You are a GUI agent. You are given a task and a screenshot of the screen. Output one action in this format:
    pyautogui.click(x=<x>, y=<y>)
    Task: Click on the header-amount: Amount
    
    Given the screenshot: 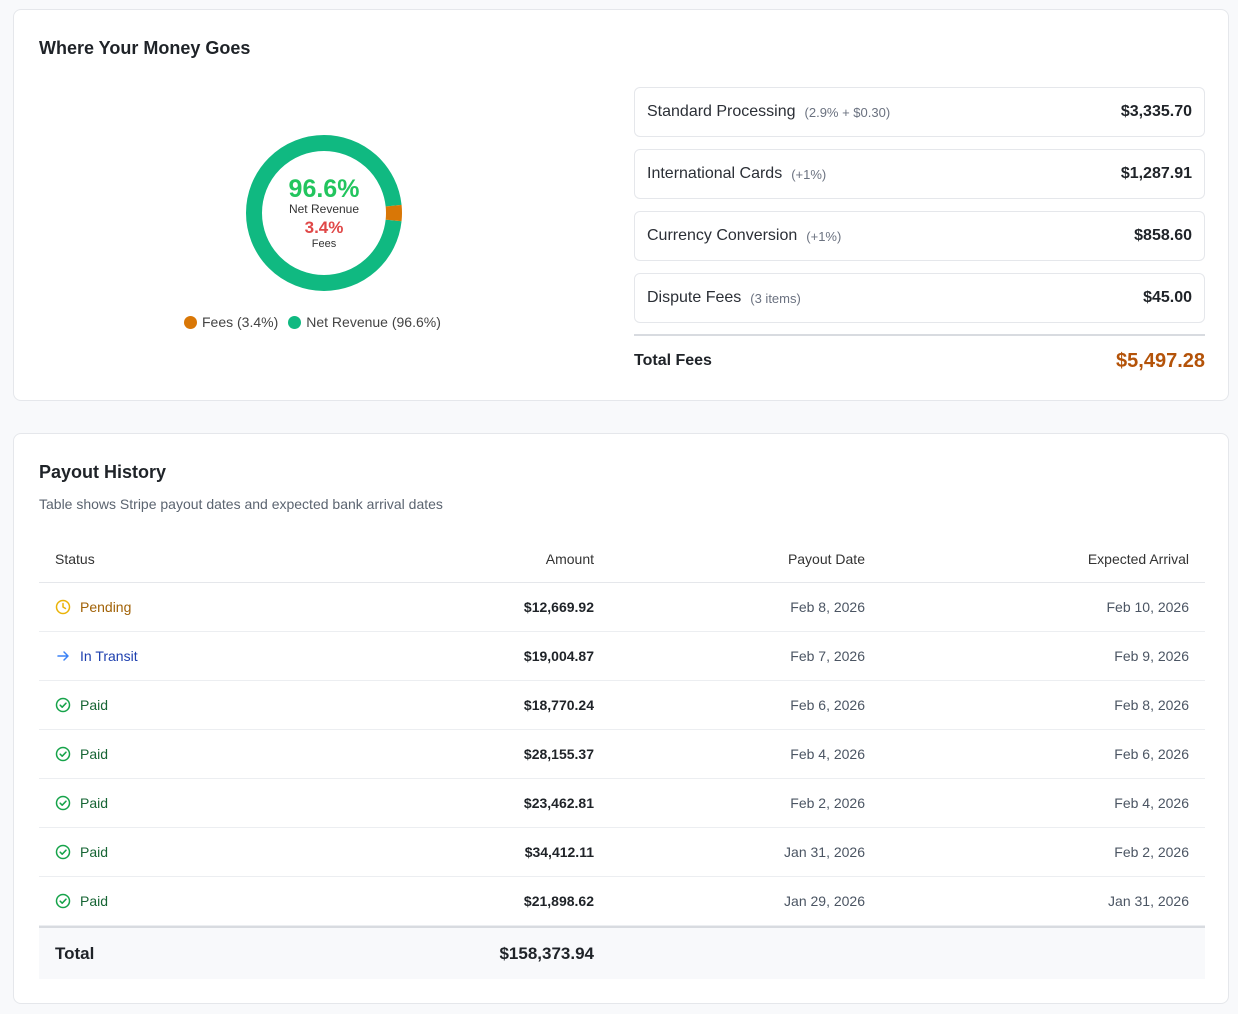 What is the action you would take?
    pyautogui.click(x=569, y=559)
    